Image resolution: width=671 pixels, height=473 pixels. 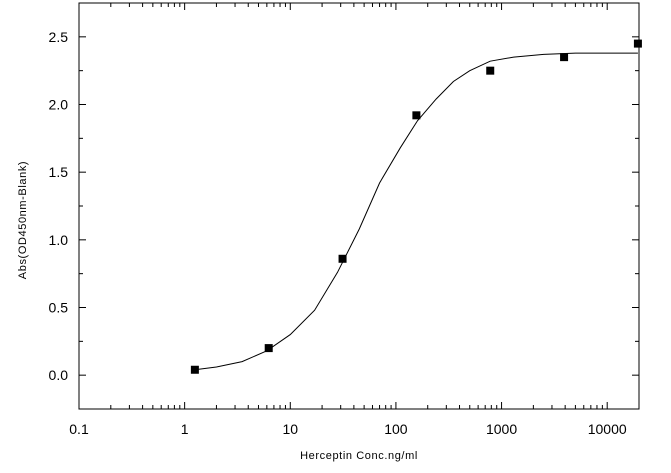 I want to click on y-tick-label: 1.0, so click(x=59, y=240).